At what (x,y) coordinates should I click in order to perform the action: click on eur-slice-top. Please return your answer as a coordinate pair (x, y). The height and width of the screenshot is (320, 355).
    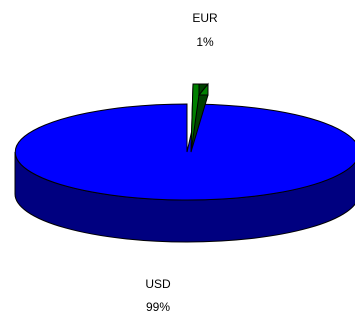
    Looking at the image, I should click on (195, 118).